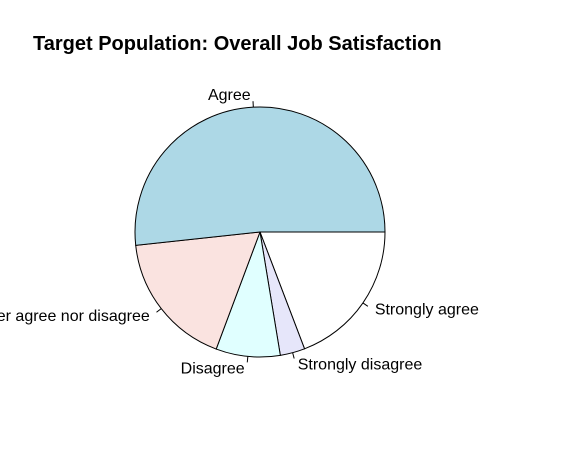  I want to click on pie-label-agree: Agree, so click(229, 95).